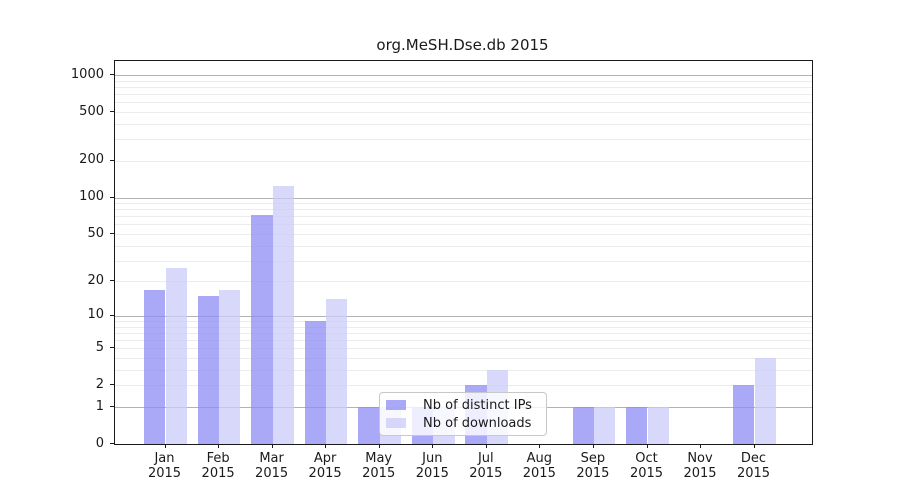 The height and width of the screenshot is (500, 900). I want to click on y-tick-label: 200, so click(91, 160).